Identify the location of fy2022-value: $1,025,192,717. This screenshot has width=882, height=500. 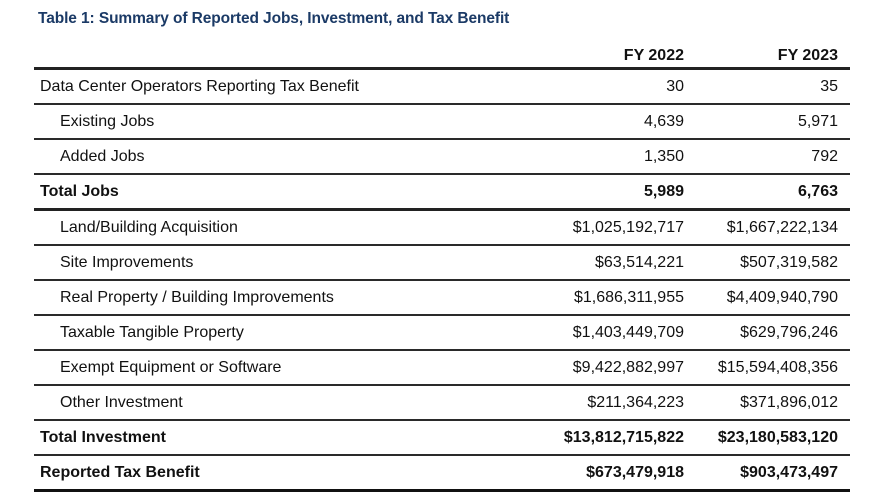
(604, 227).